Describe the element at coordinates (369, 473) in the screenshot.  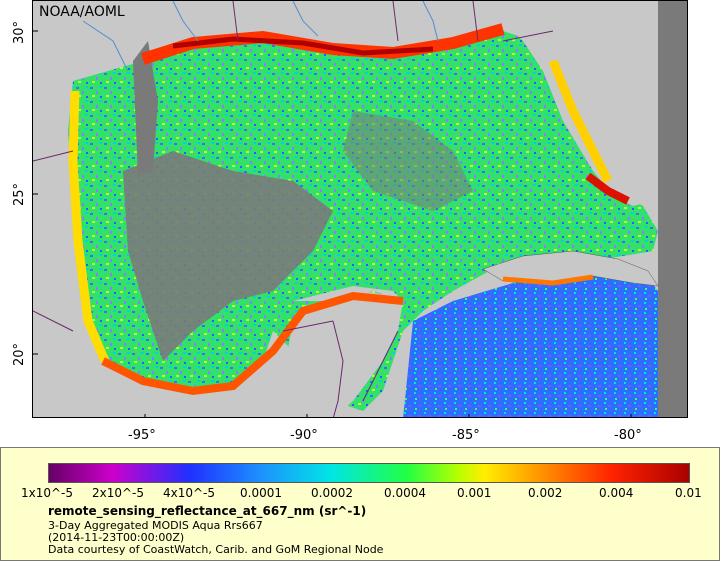
I see `colorbar` at that location.